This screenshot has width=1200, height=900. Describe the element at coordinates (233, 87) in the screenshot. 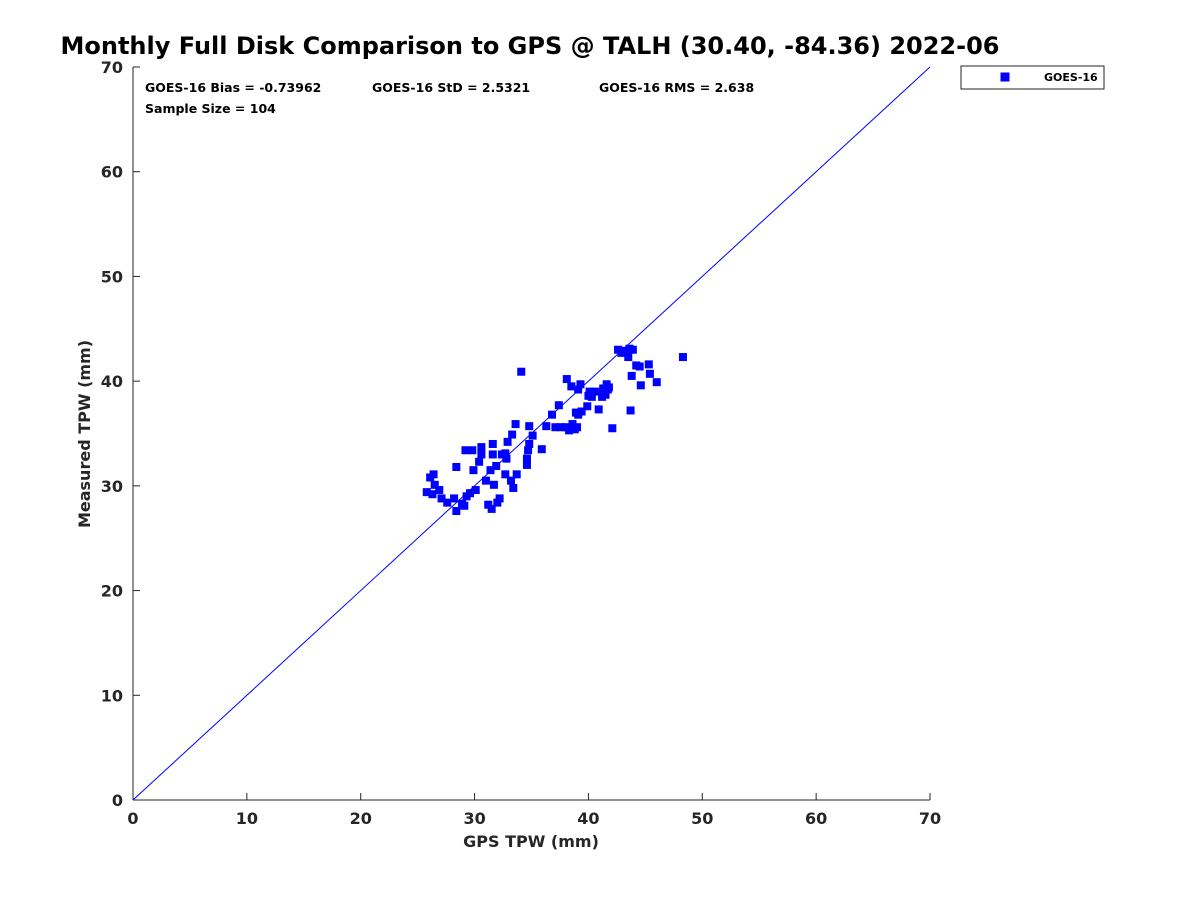

I see `stat-bias: GOES-16 Bias = -0.73962` at that location.